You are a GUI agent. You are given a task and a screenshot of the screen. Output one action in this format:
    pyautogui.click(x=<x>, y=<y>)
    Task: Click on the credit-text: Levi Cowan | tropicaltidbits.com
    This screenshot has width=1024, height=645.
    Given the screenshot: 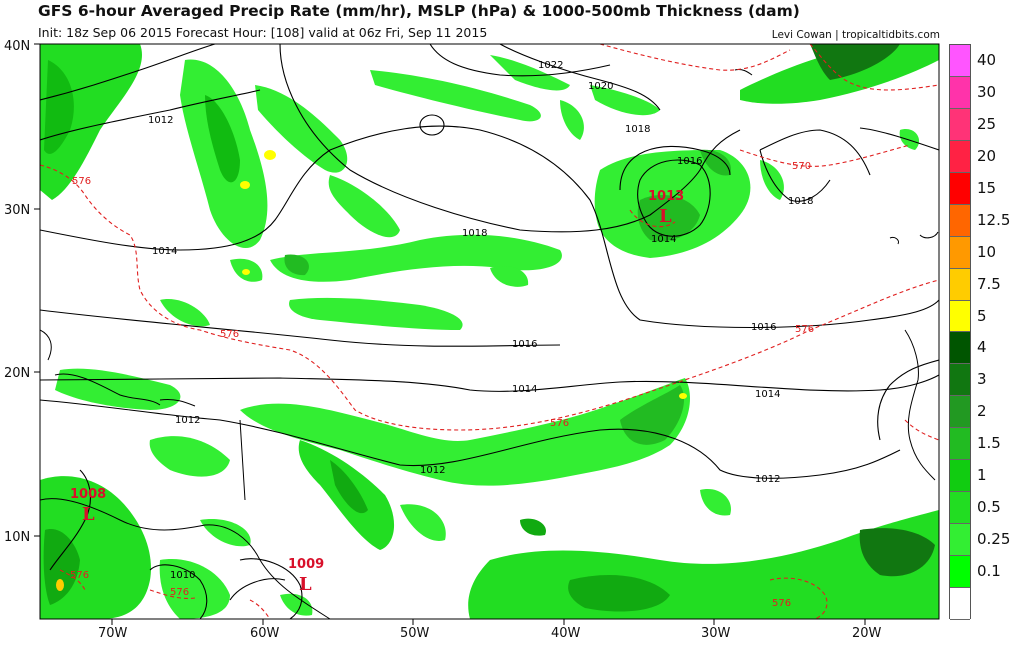 What is the action you would take?
    pyautogui.click(x=855, y=35)
    